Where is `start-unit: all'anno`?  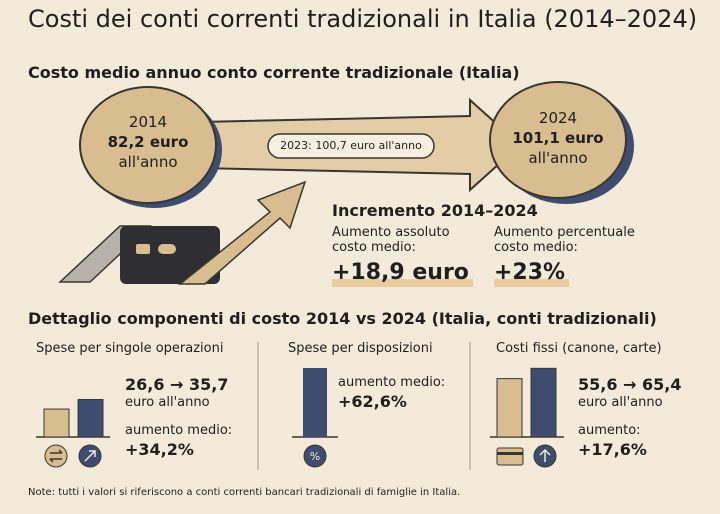 start-unit: all'anno is located at coordinates (148, 162).